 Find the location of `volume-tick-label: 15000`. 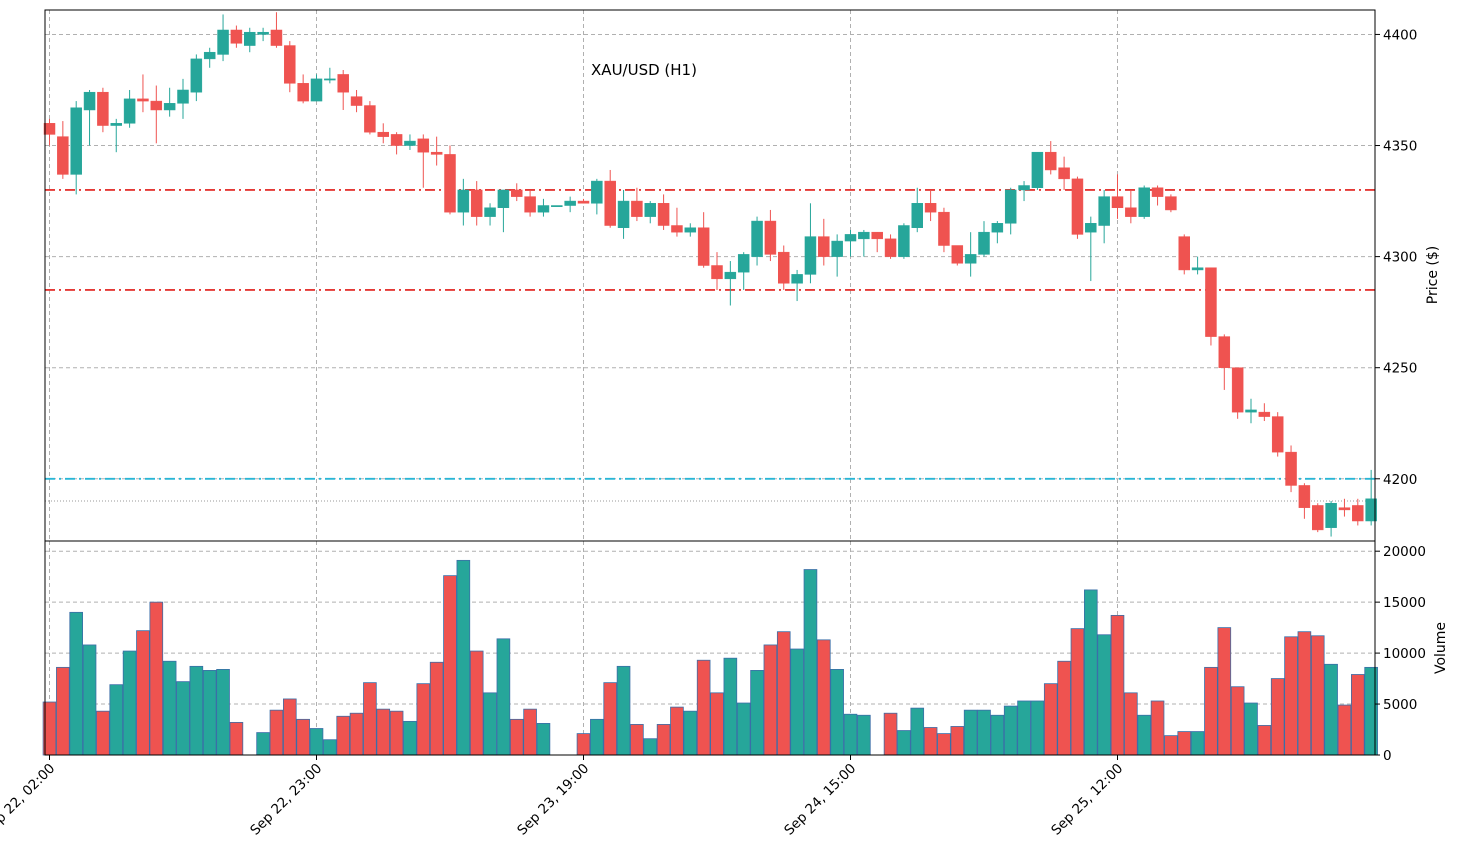

volume-tick-label: 15000 is located at coordinates (1404, 603).